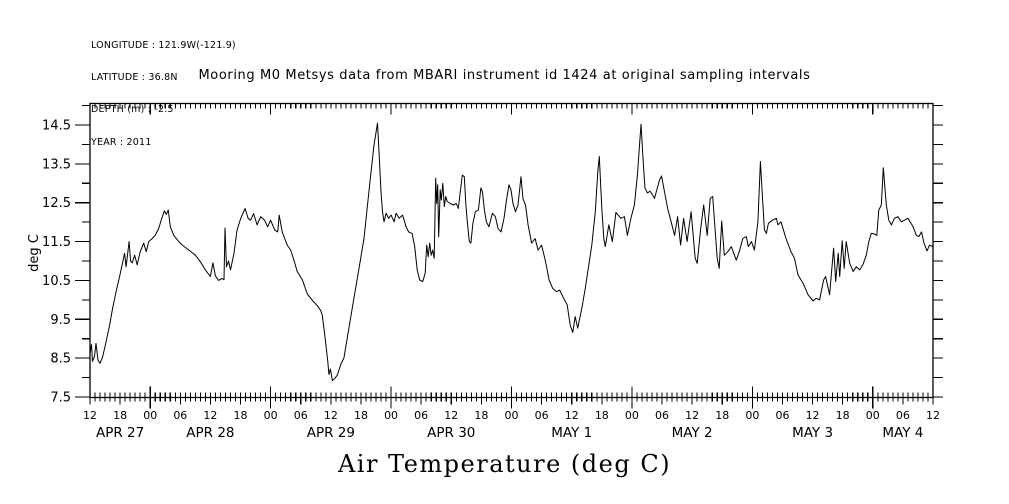  I want to click on metadata-year: YEAR : 2011, so click(121, 142).